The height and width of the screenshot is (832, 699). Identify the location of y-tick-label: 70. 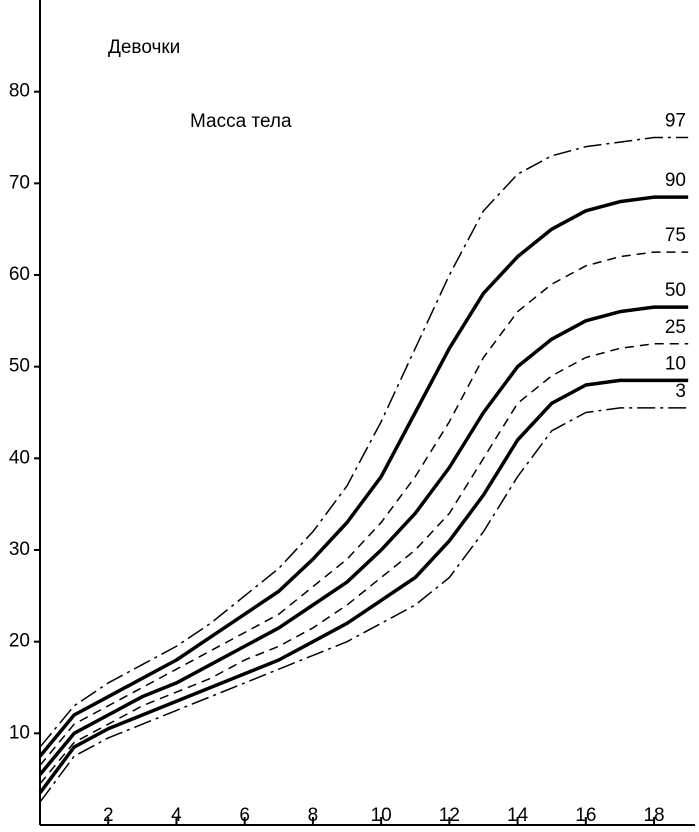
(19, 182).